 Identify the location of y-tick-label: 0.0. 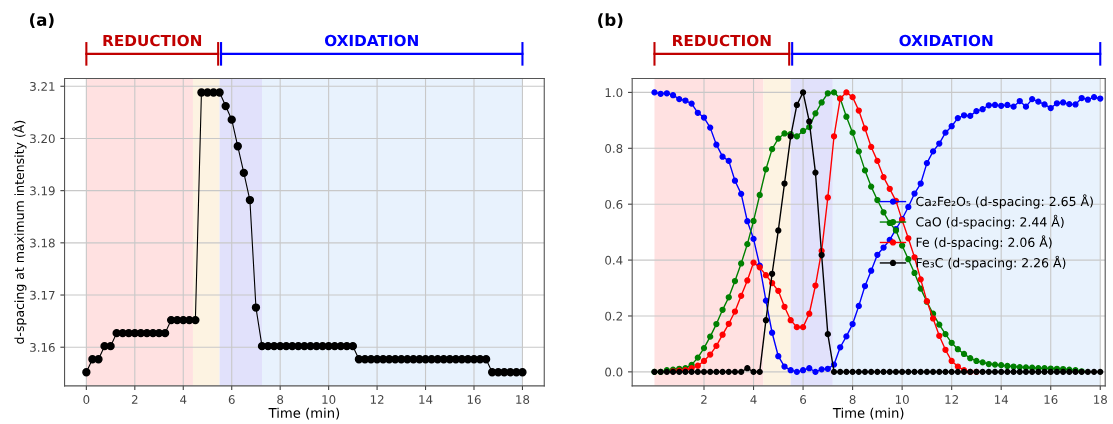
(614, 372).